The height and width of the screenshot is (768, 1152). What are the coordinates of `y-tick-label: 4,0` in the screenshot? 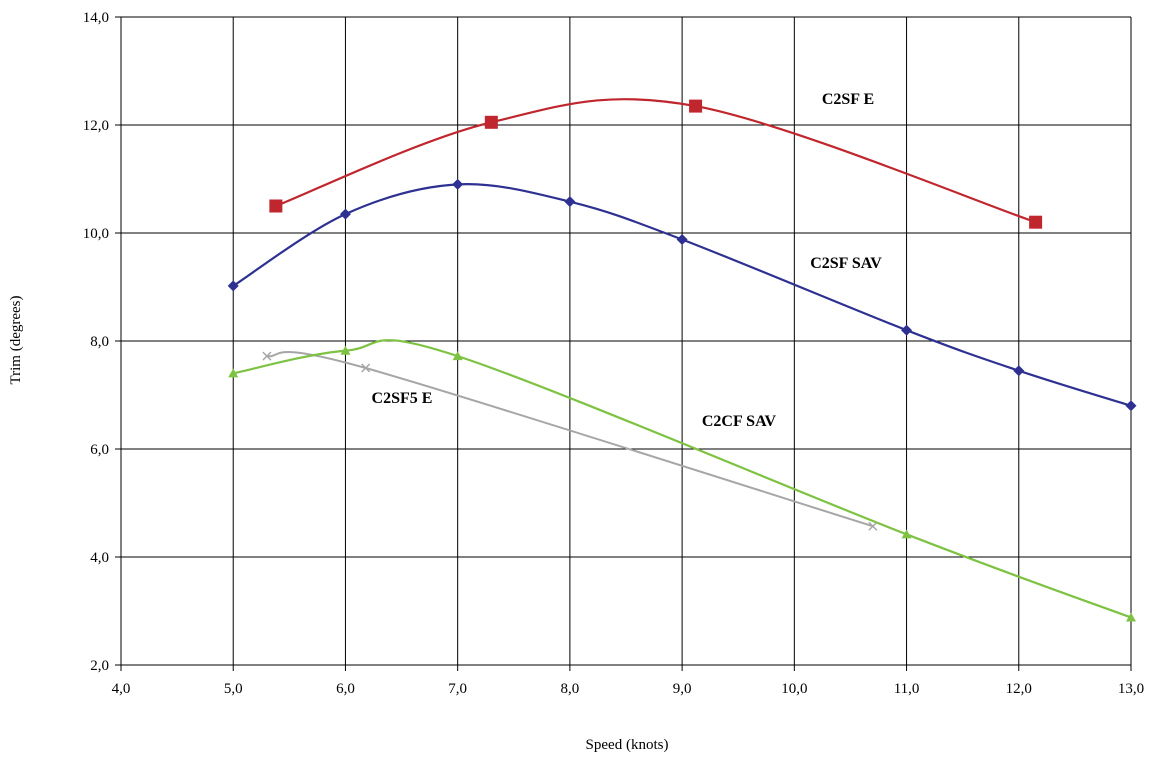 It's located at (99, 558).